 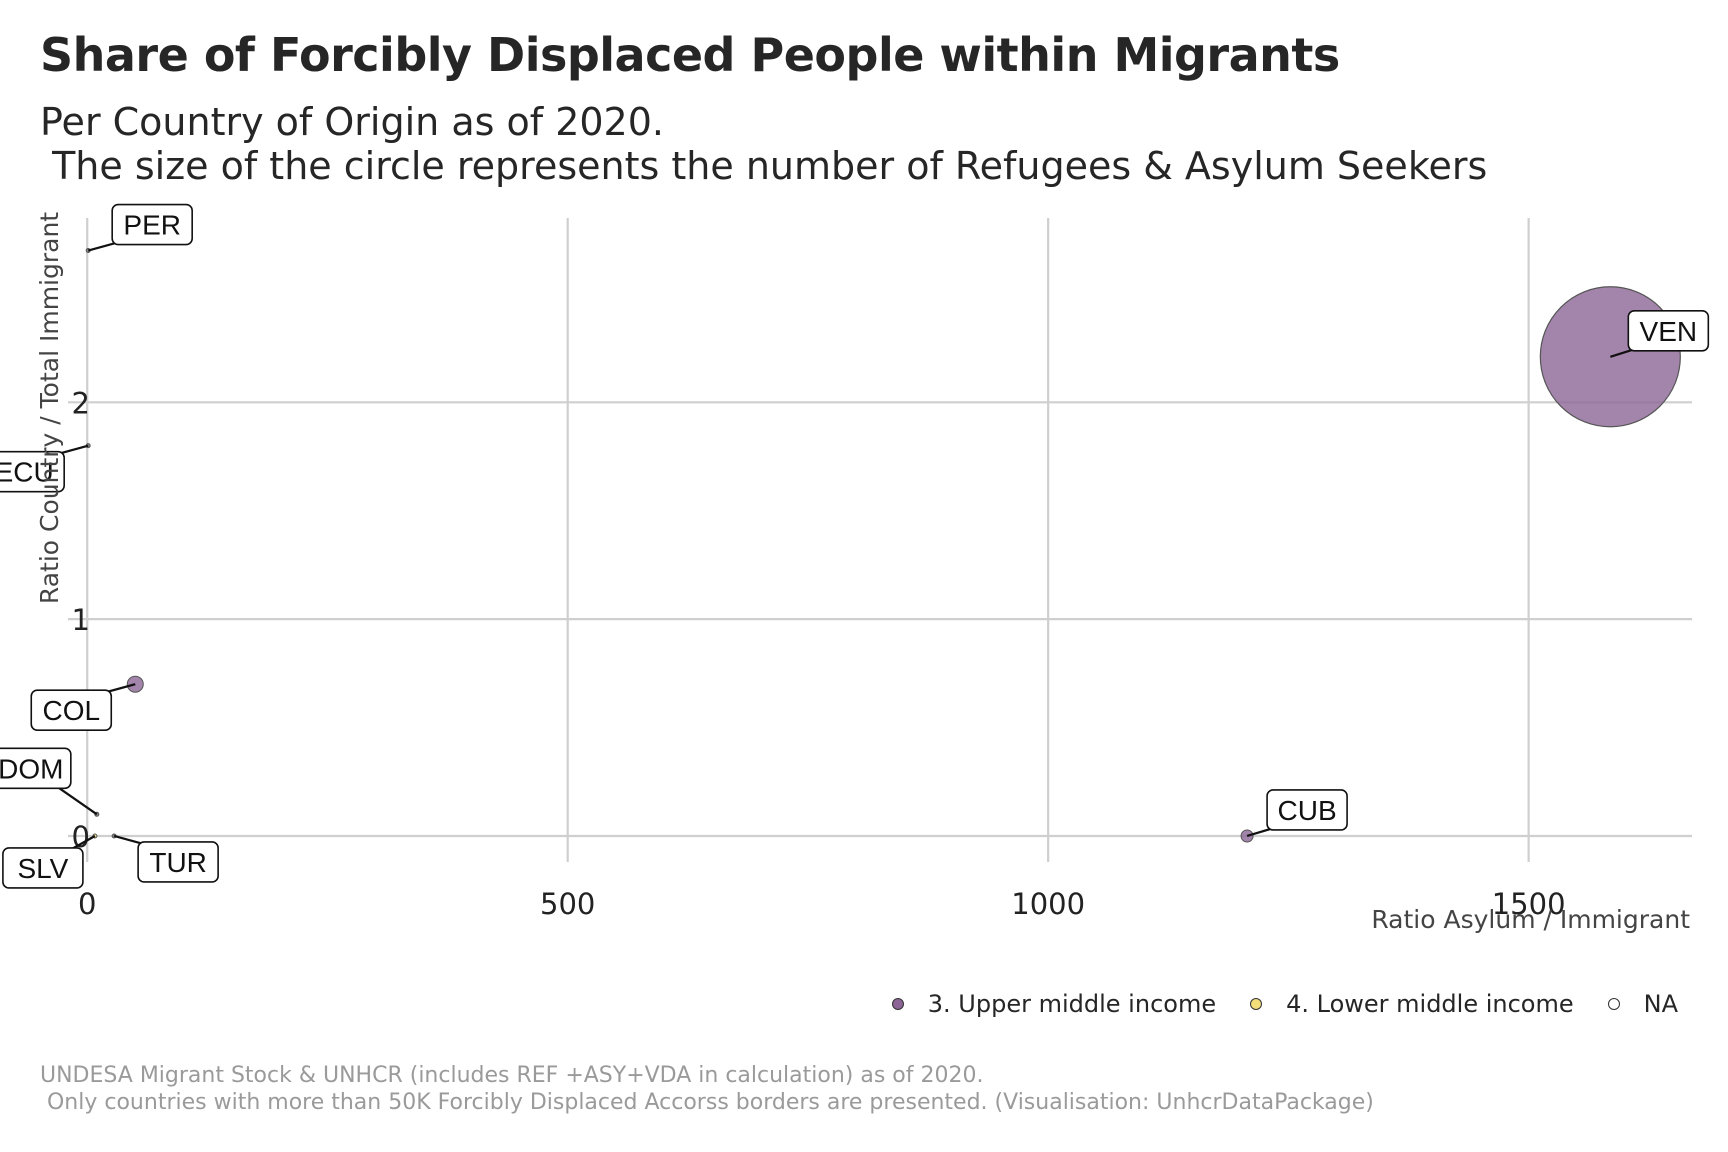 What do you see at coordinates (1642, 1004) in the screenshot?
I see `legend-item-na: NA` at bounding box center [1642, 1004].